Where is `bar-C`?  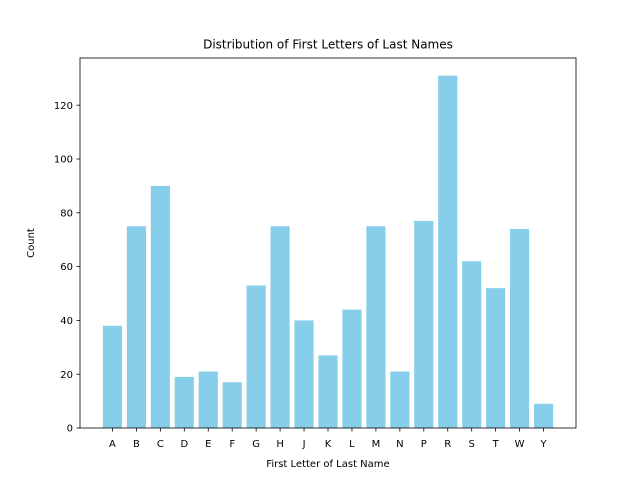 bar-C is located at coordinates (160, 306).